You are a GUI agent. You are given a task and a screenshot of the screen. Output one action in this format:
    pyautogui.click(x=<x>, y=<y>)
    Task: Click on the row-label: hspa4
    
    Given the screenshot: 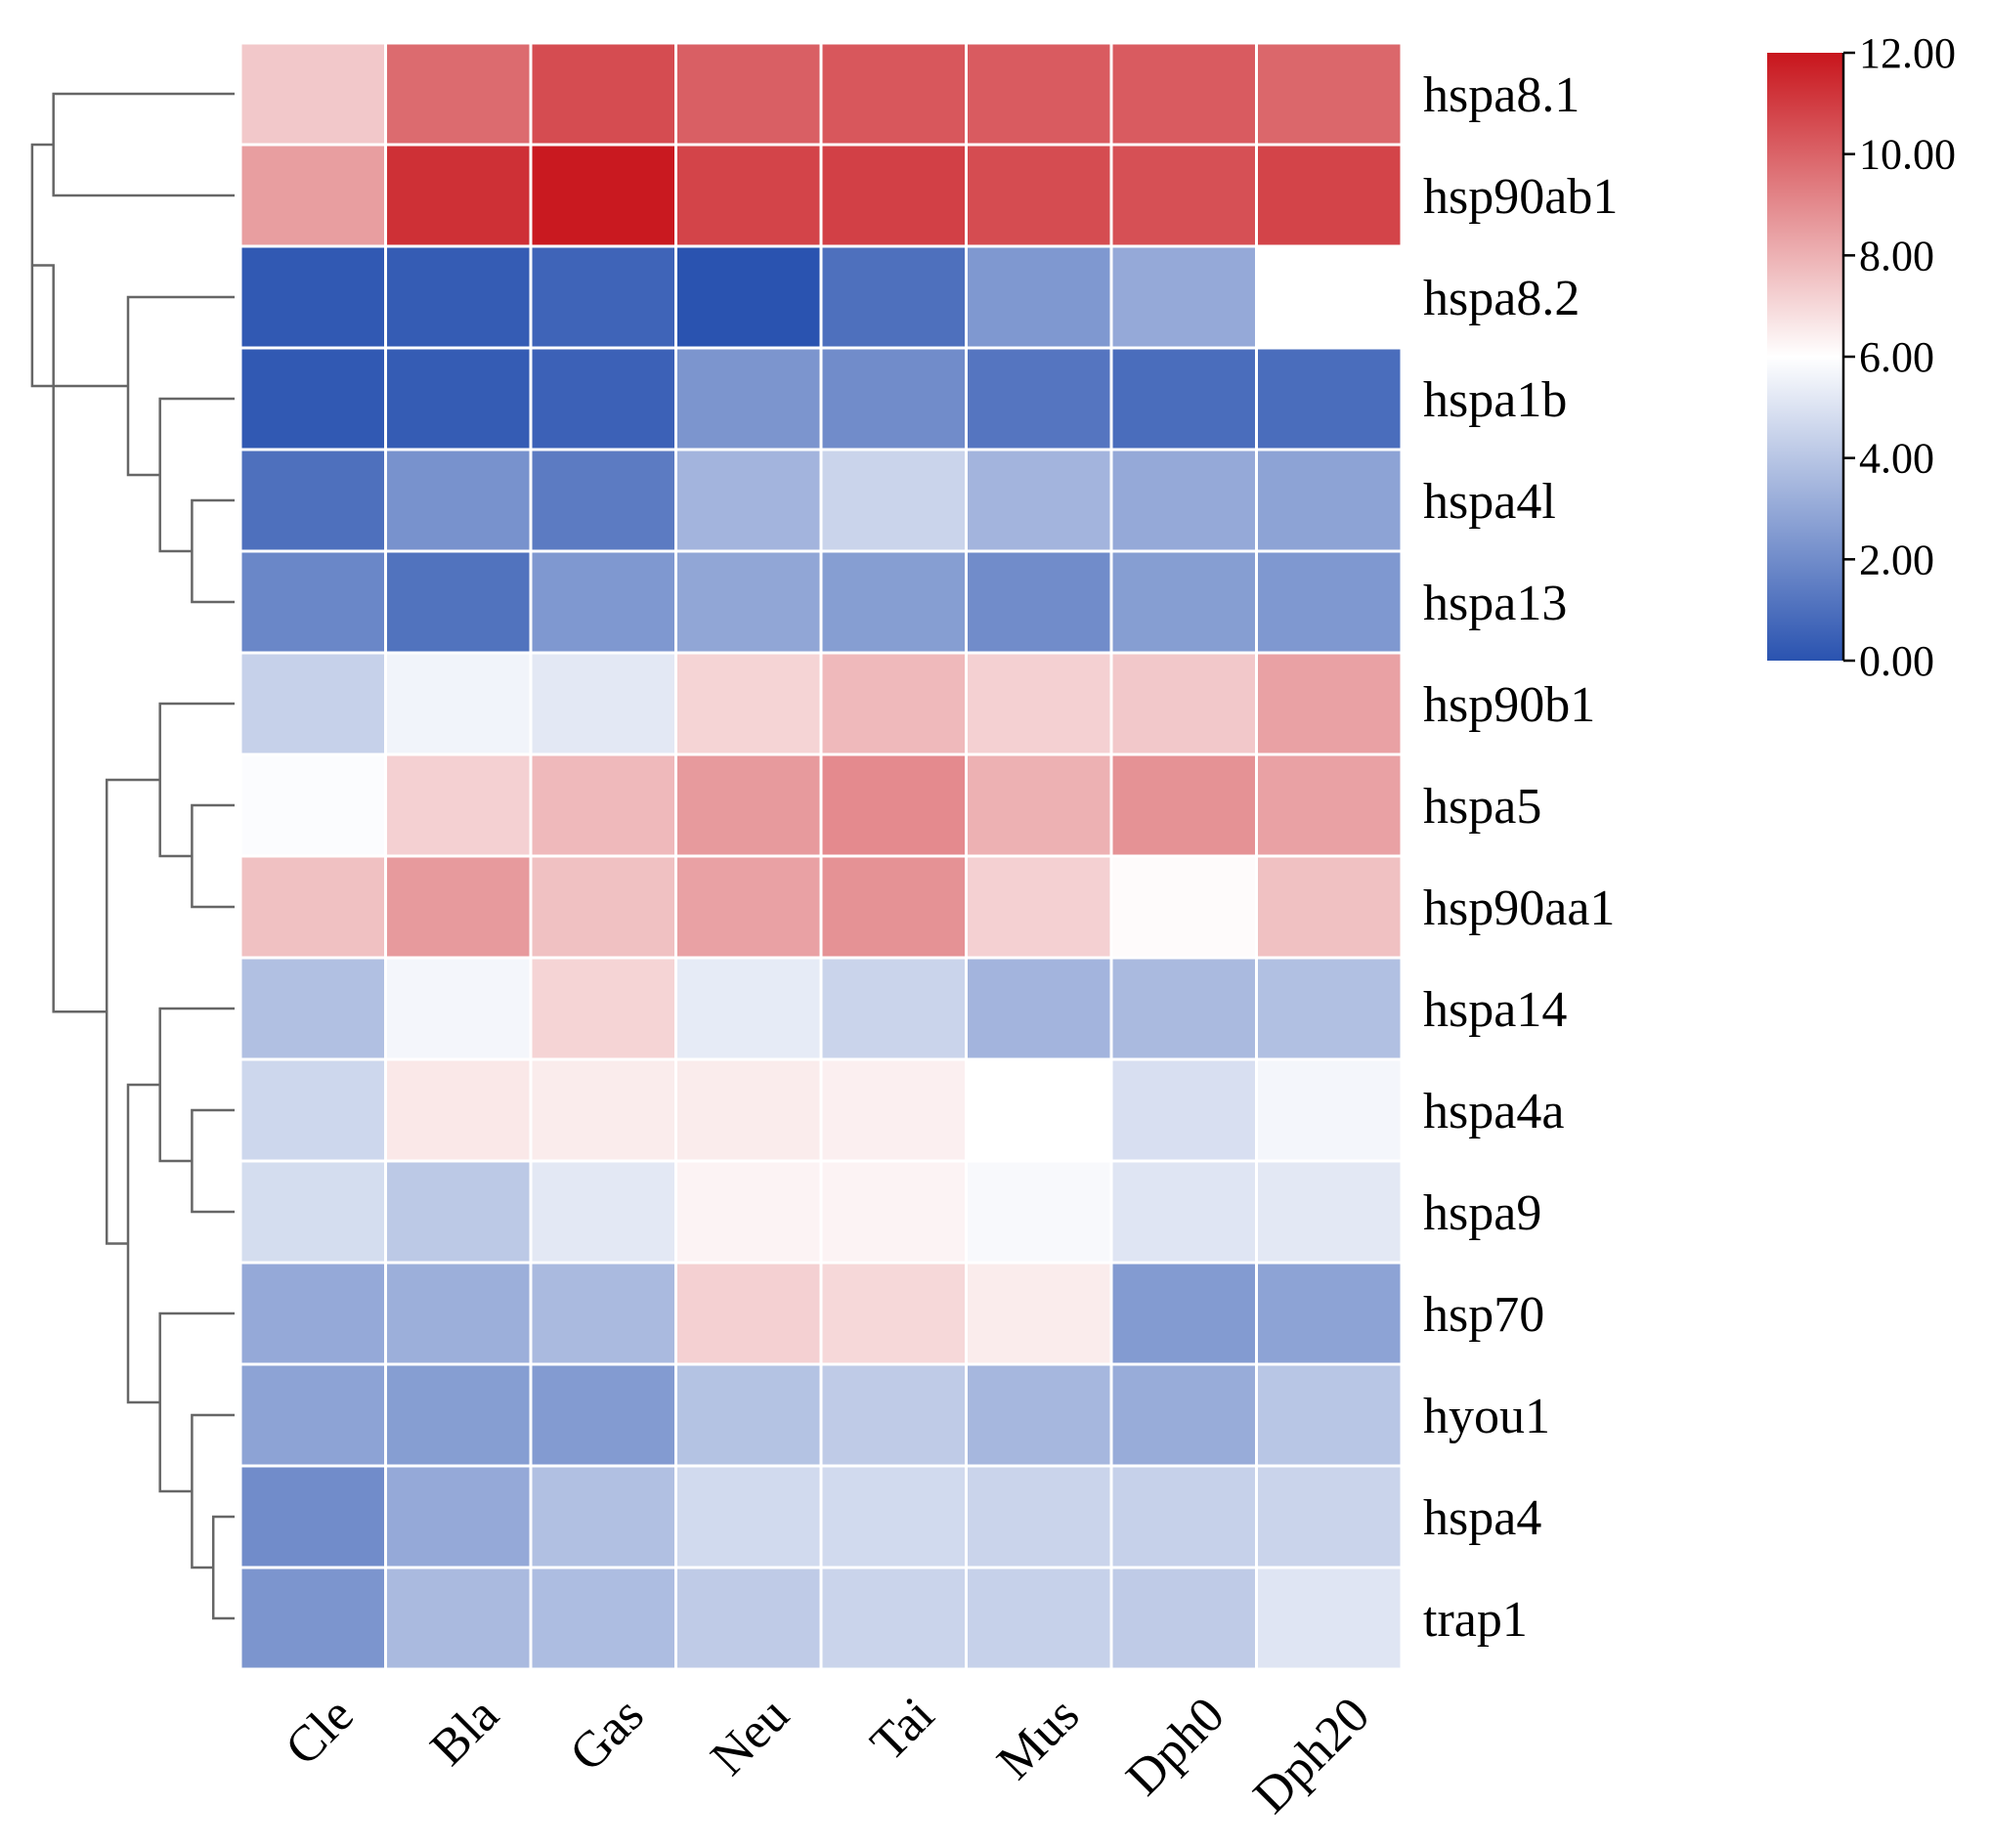 What is the action you would take?
    pyautogui.click(x=1482, y=1518)
    